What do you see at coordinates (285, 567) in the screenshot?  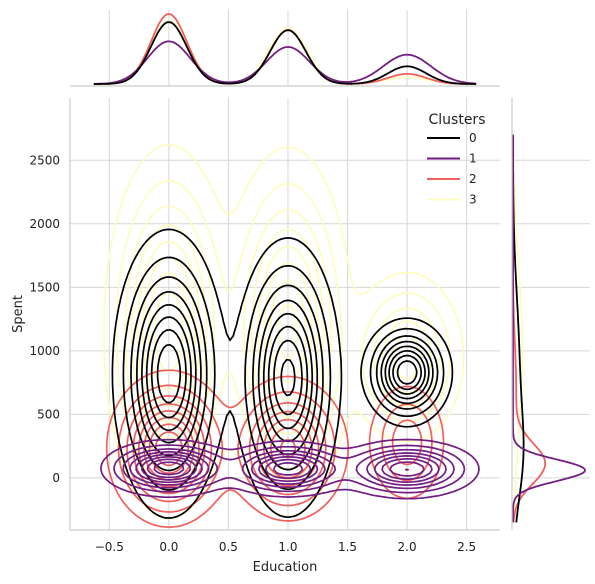 I see `x-axis-label: Education` at bounding box center [285, 567].